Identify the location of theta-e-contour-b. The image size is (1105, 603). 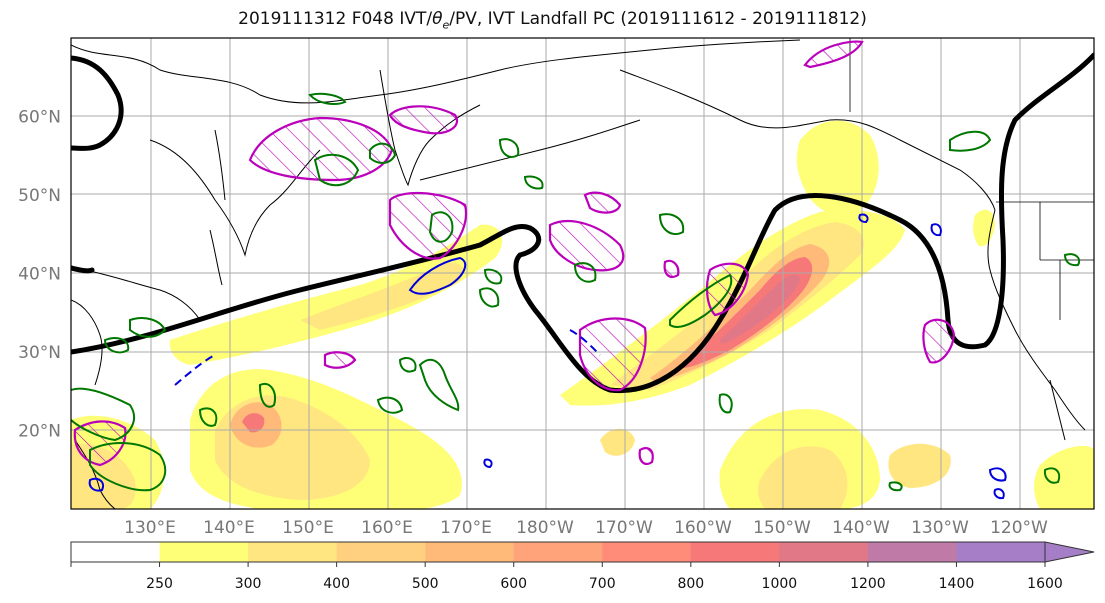
(383, 153).